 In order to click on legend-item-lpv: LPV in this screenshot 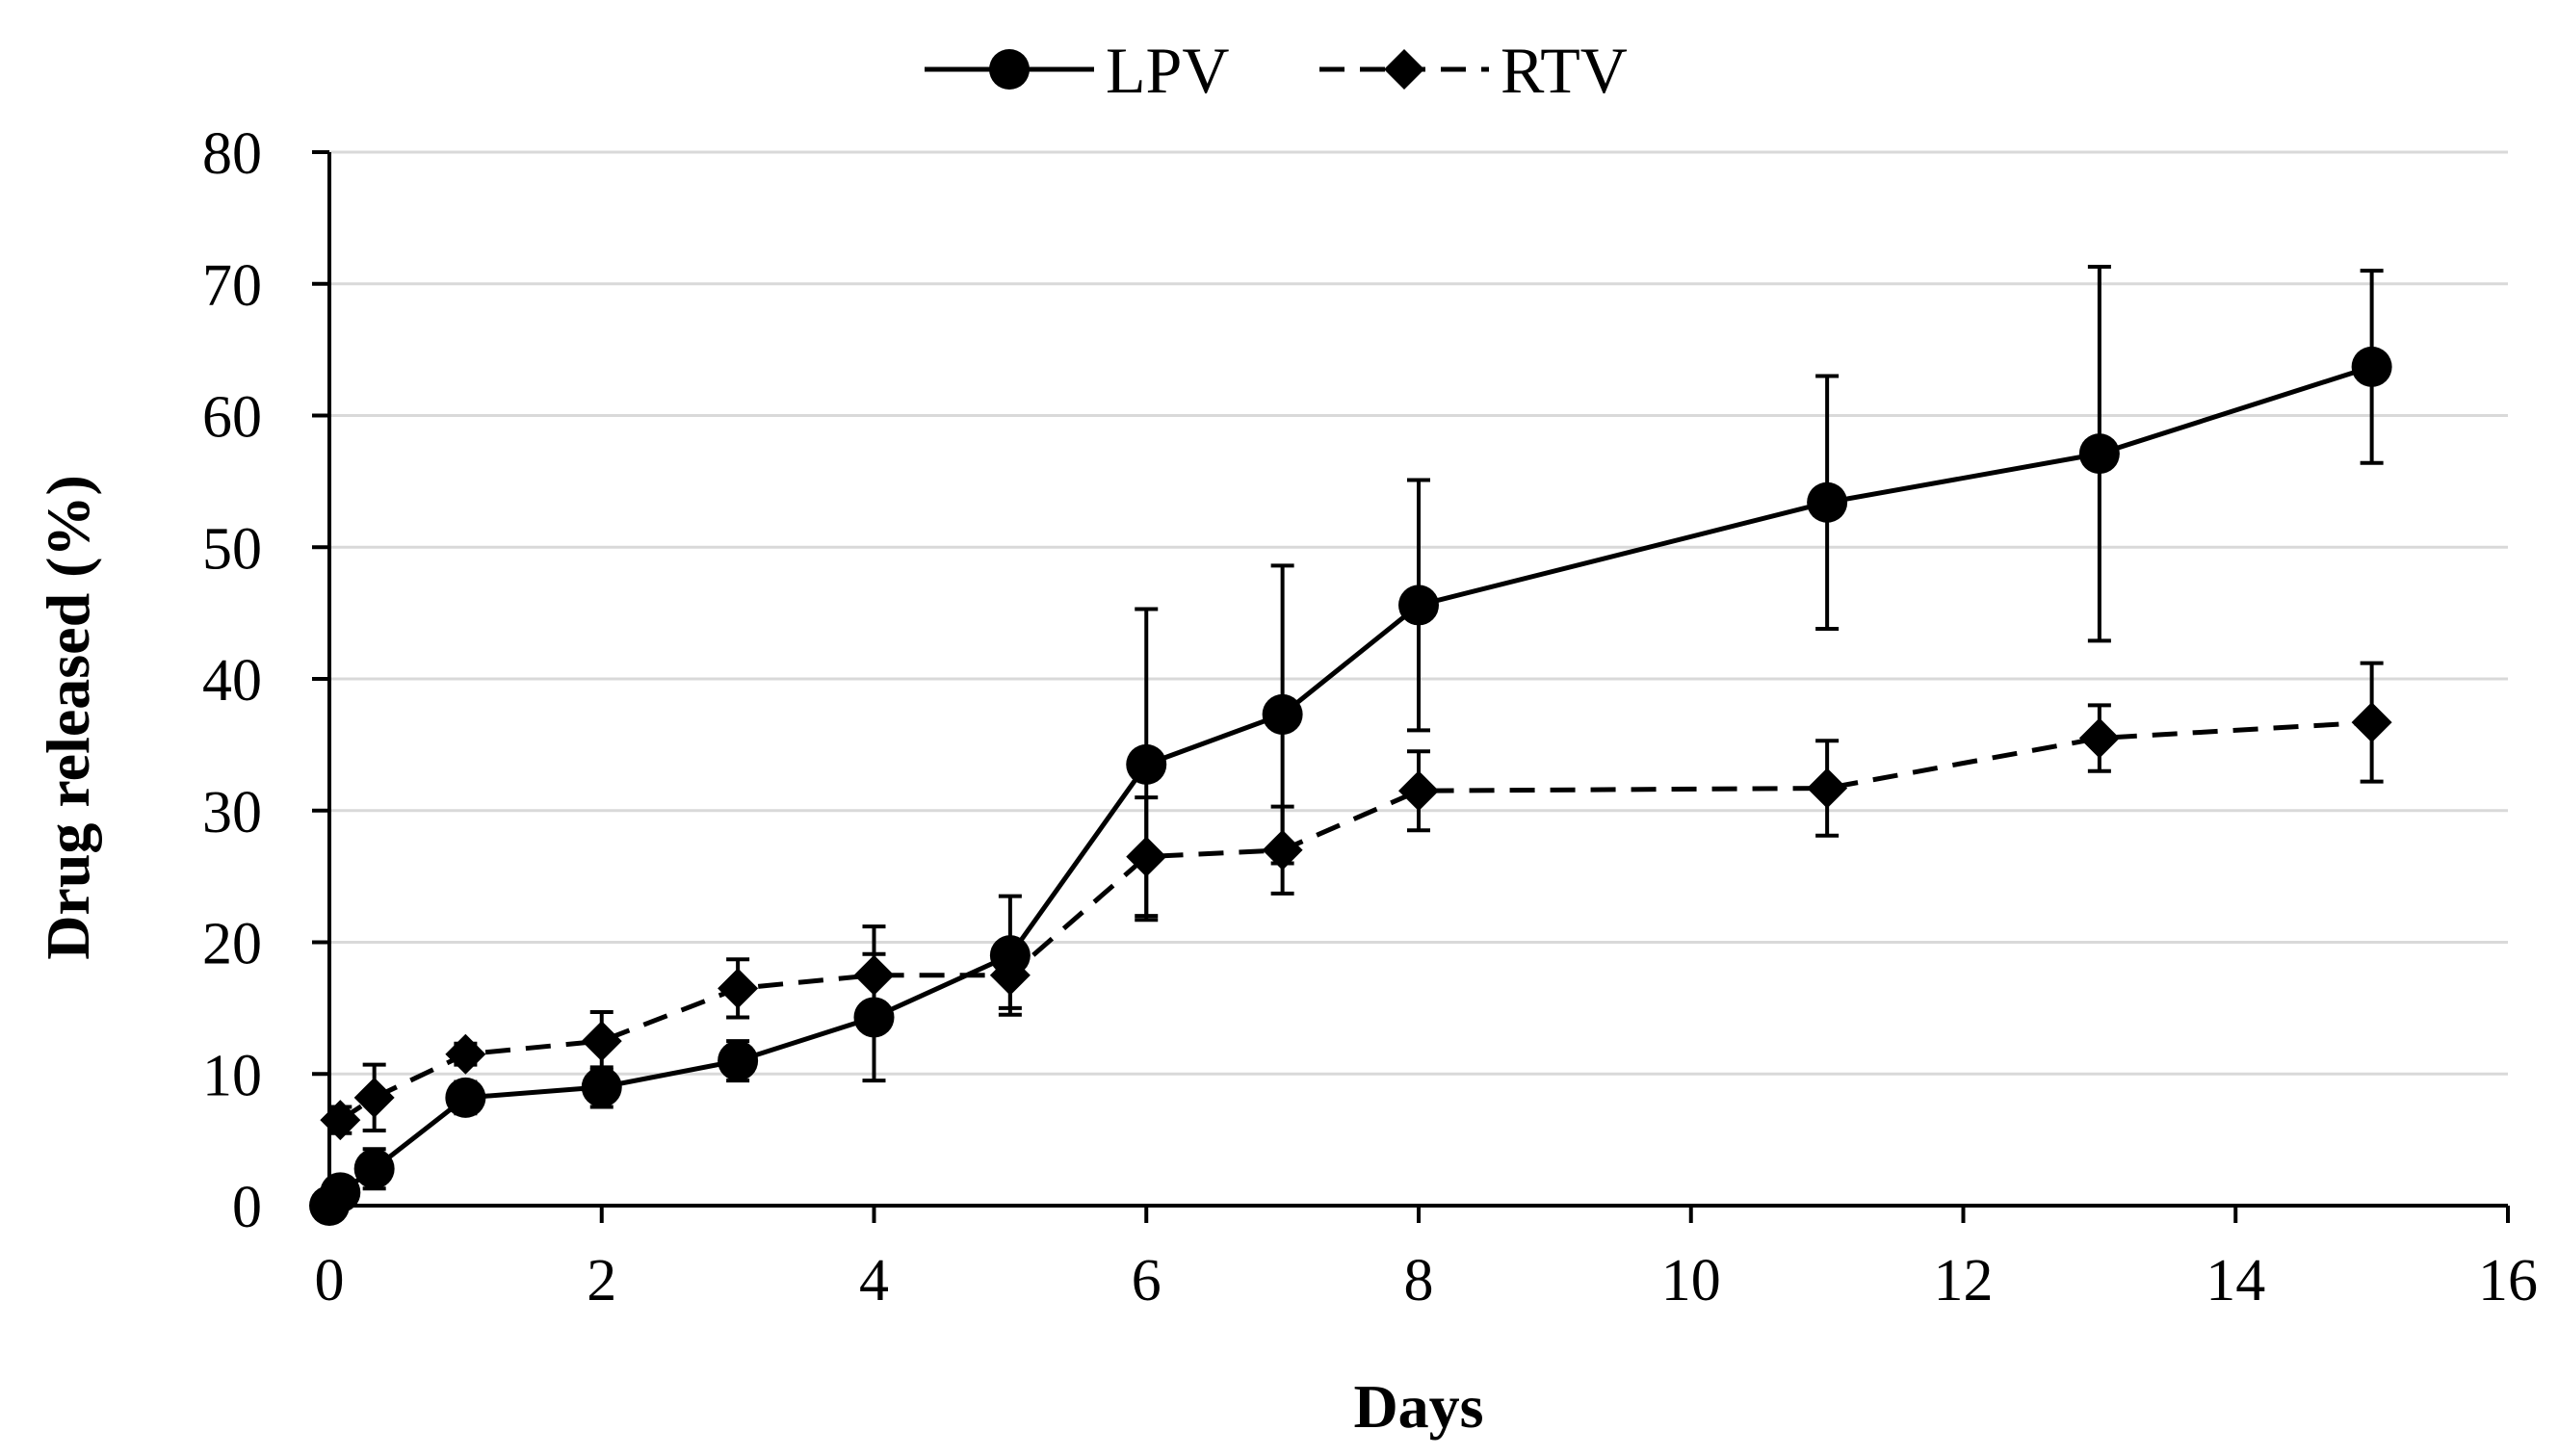, I will do `click(1077, 70)`.